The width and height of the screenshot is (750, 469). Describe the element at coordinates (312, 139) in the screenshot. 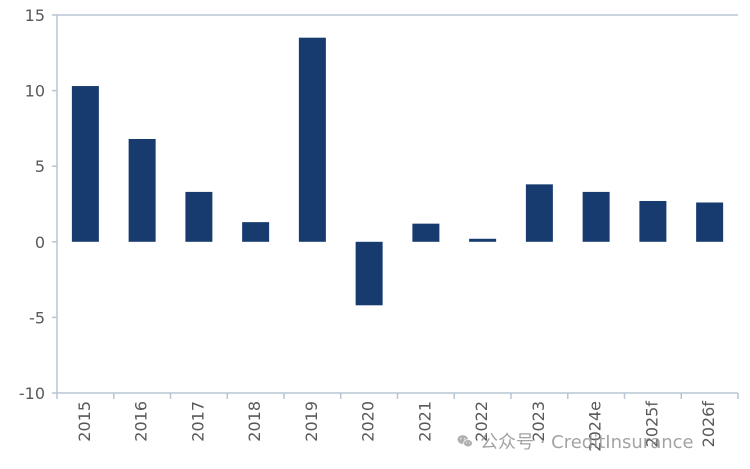

I see `bar-2019` at that location.